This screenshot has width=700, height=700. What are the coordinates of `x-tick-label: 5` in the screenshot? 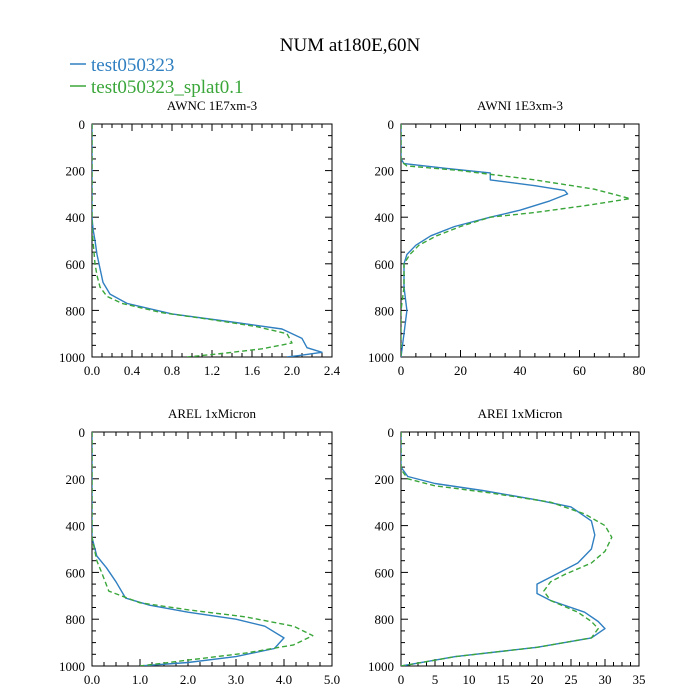 It's located at (435, 679).